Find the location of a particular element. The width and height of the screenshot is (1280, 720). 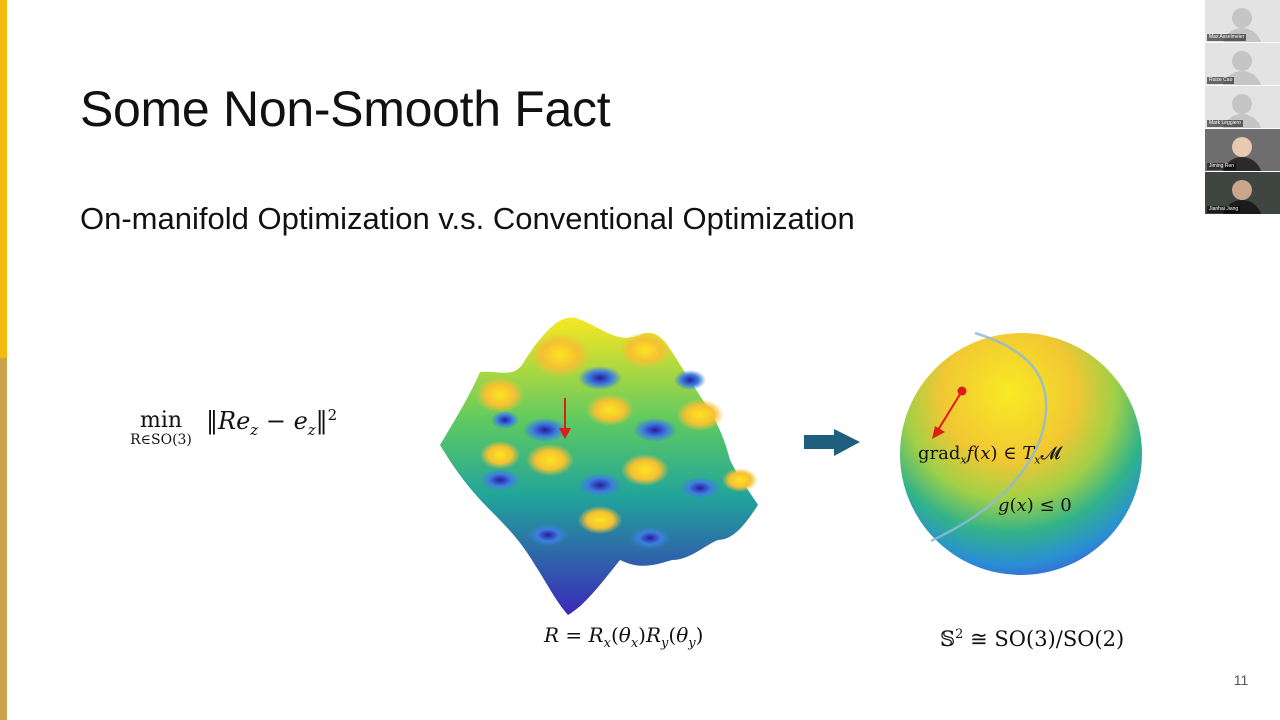

participant-tile: Max Asselmeier is located at coordinates (1242, 21).